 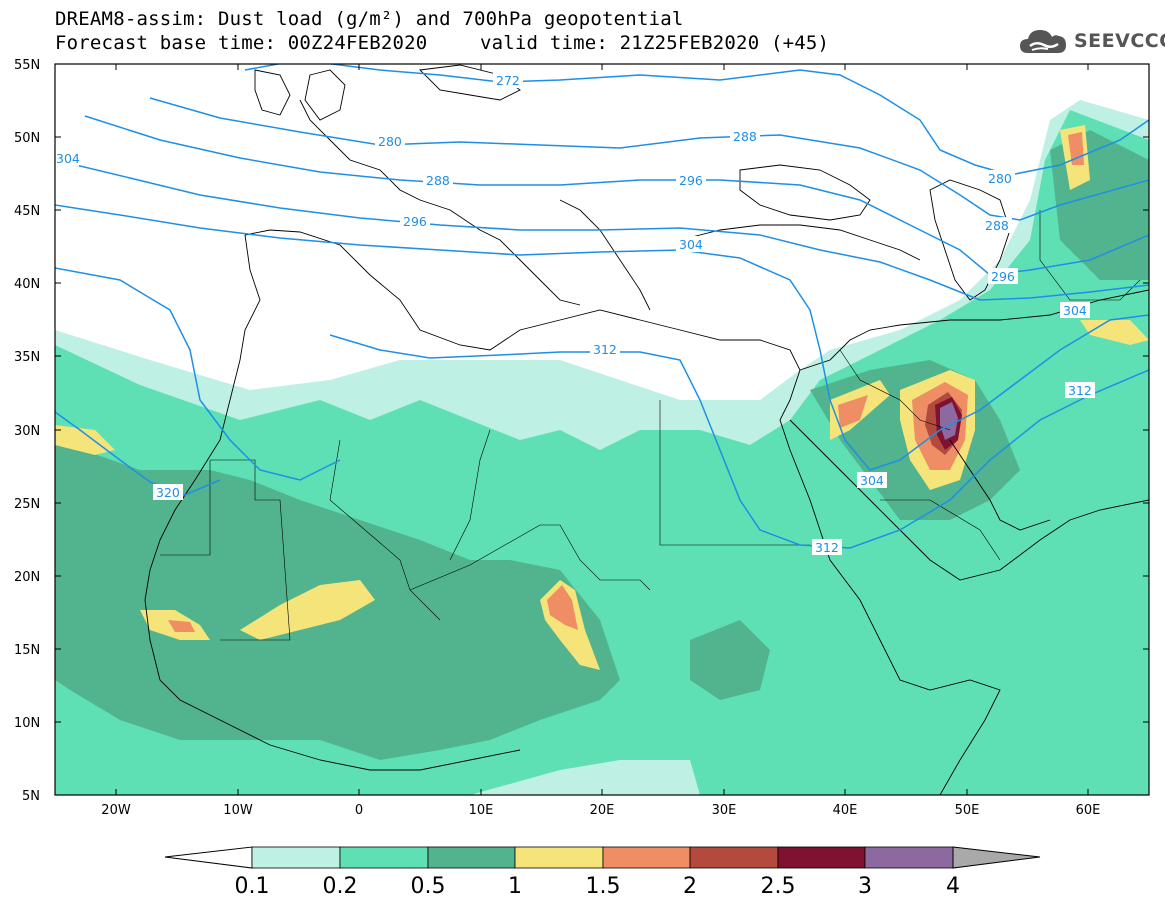 What do you see at coordinates (515, 886) in the screenshot?
I see `legend-label: 1` at bounding box center [515, 886].